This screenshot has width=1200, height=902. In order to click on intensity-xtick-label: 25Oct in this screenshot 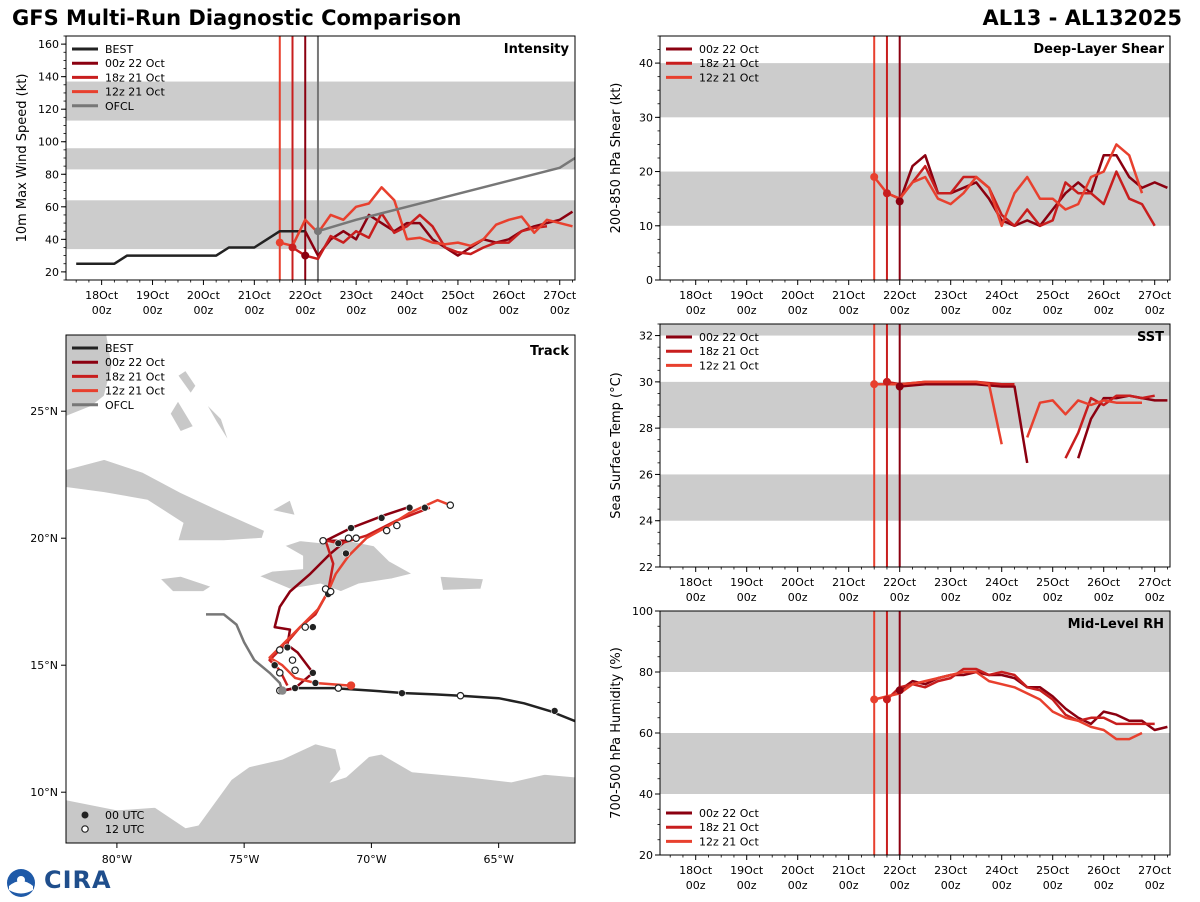, I will do `click(458, 295)`.